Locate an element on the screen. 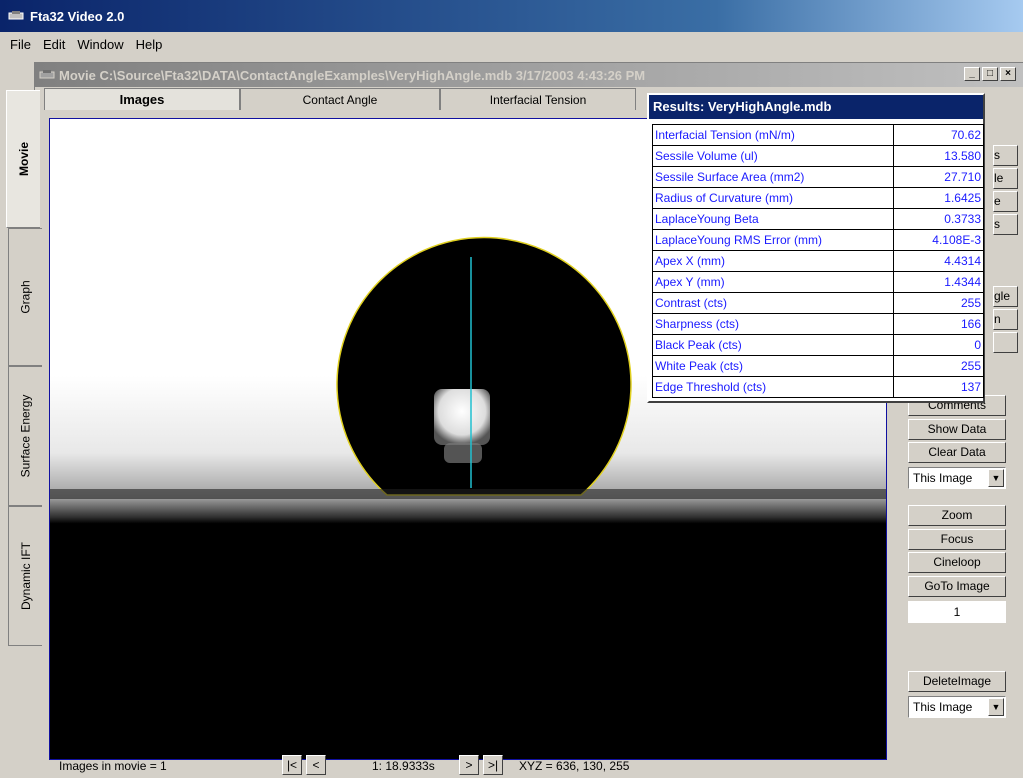 The image size is (1023, 778). frame-time: 1: 18.9333s is located at coordinates (403, 766).